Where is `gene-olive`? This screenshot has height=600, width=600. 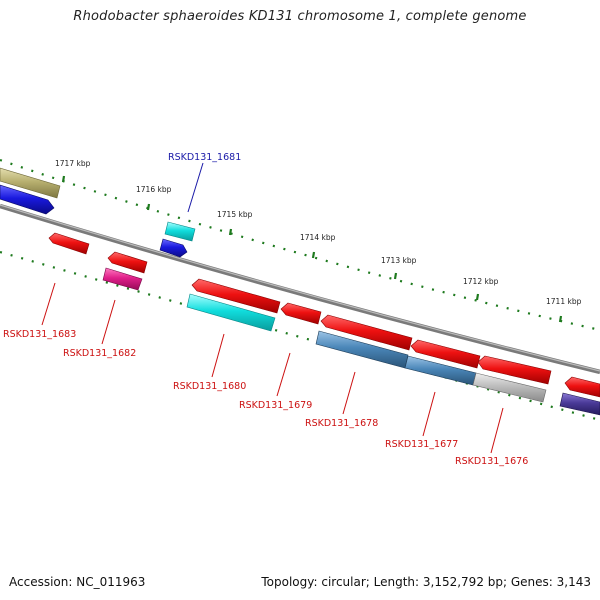
gene-olive is located at coordinates (30, 183).